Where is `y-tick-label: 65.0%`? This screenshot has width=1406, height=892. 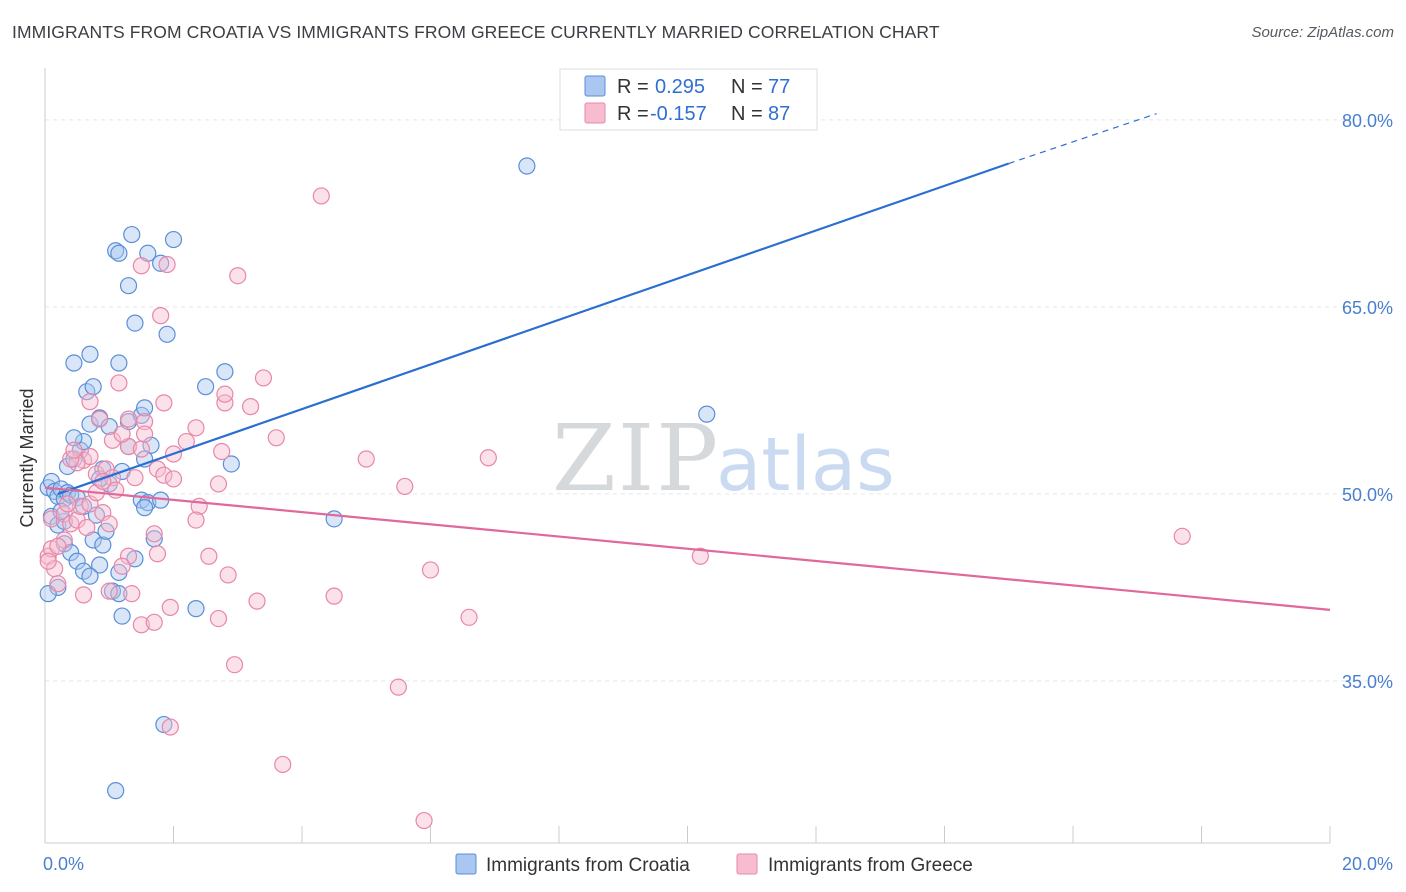
y-tick-label: 65.0% is located at coordinates (1367, 308).